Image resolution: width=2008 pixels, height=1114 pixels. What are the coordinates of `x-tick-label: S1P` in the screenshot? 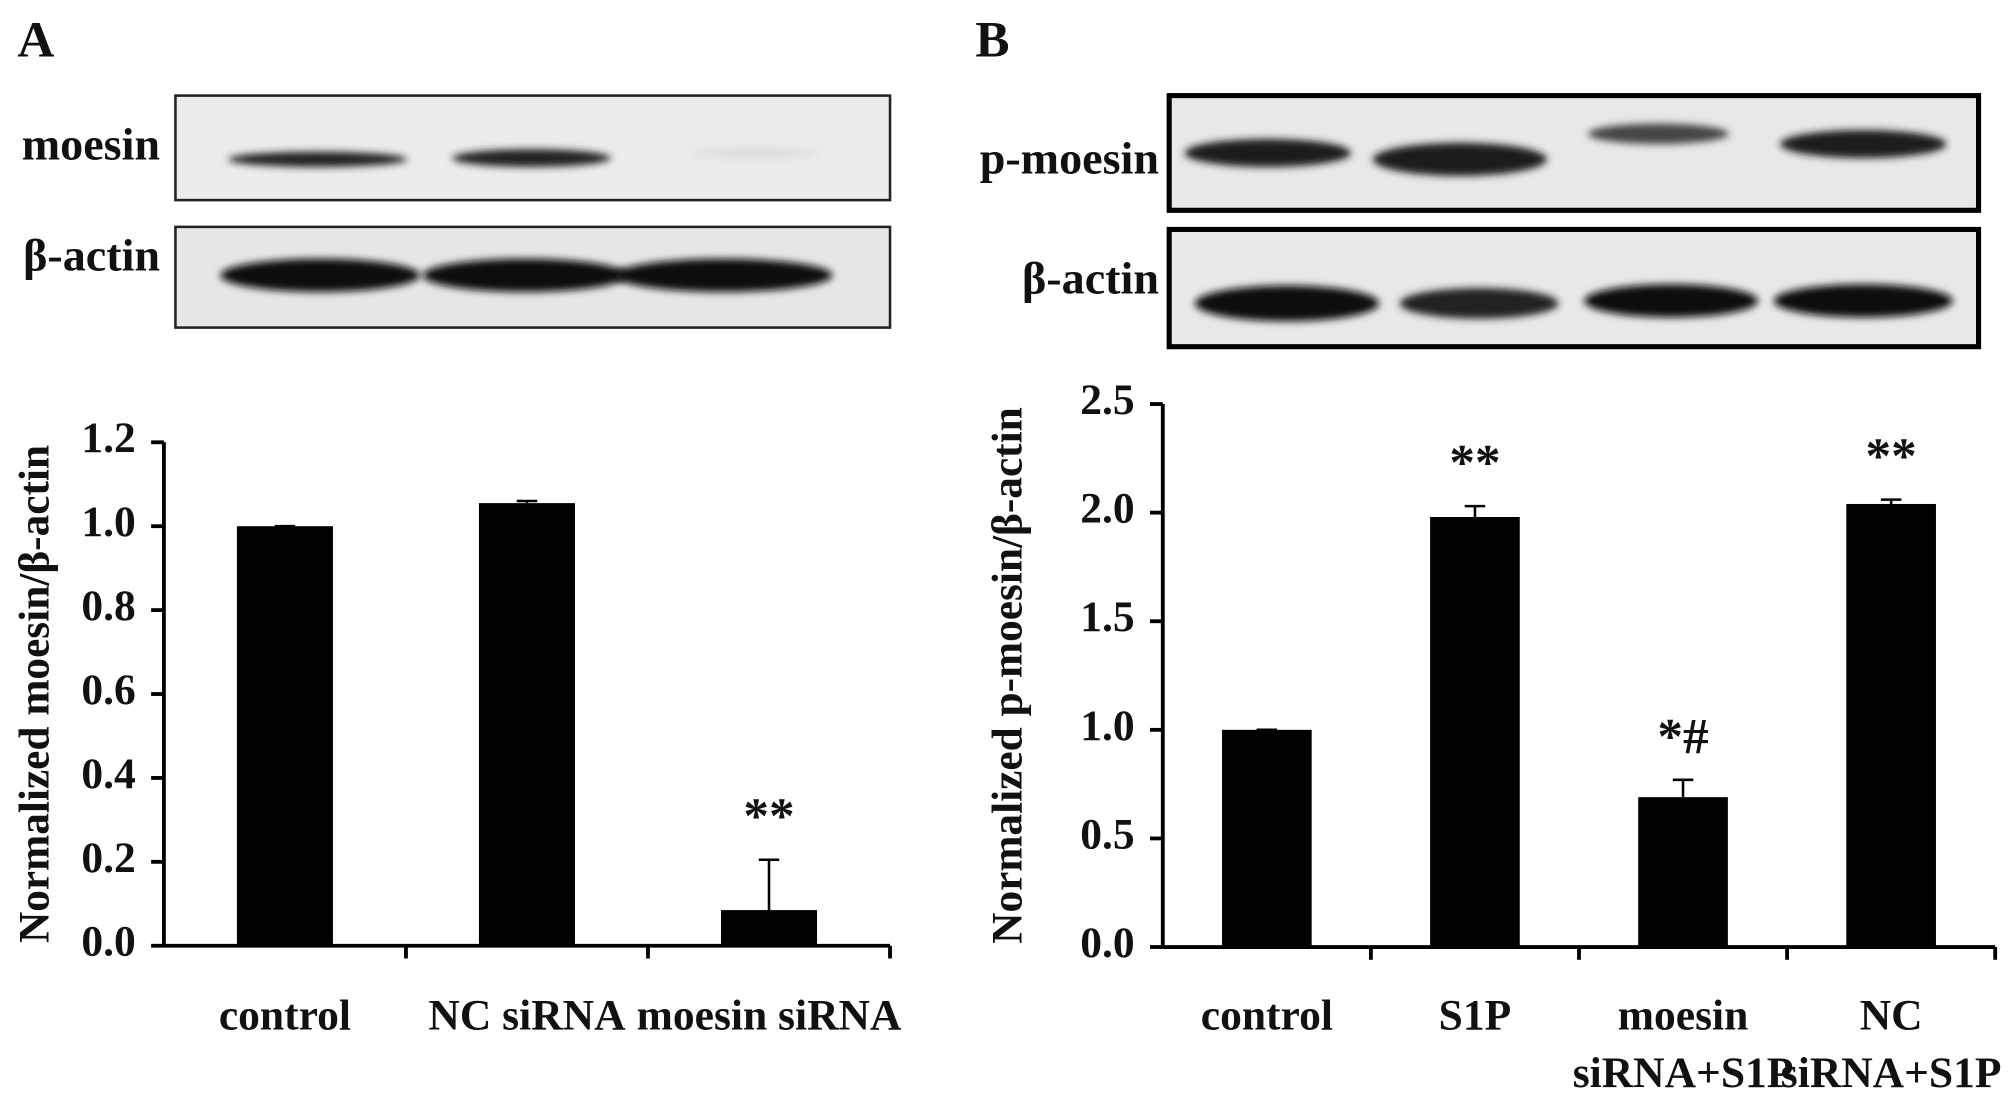 It's located at (1475, 1016).